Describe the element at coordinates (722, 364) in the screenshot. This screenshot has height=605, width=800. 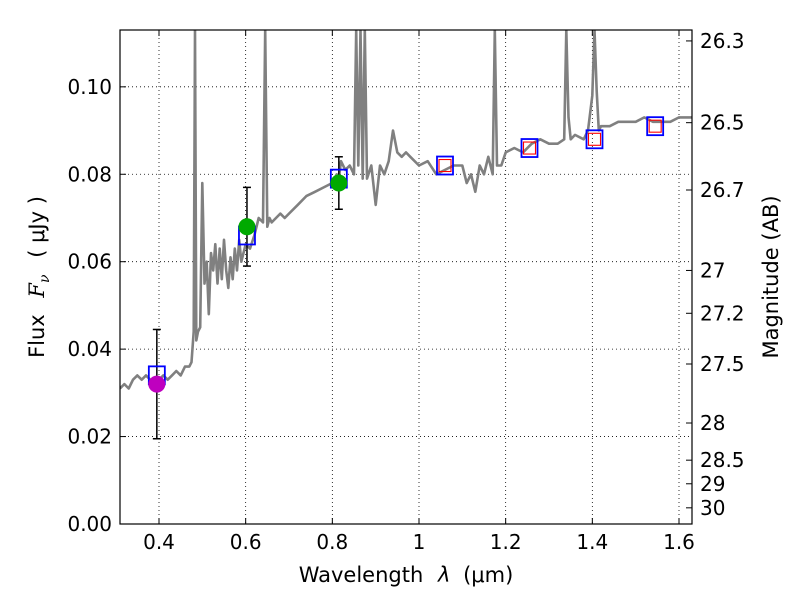
I see `y2-tick-label: 27.5` at that location.